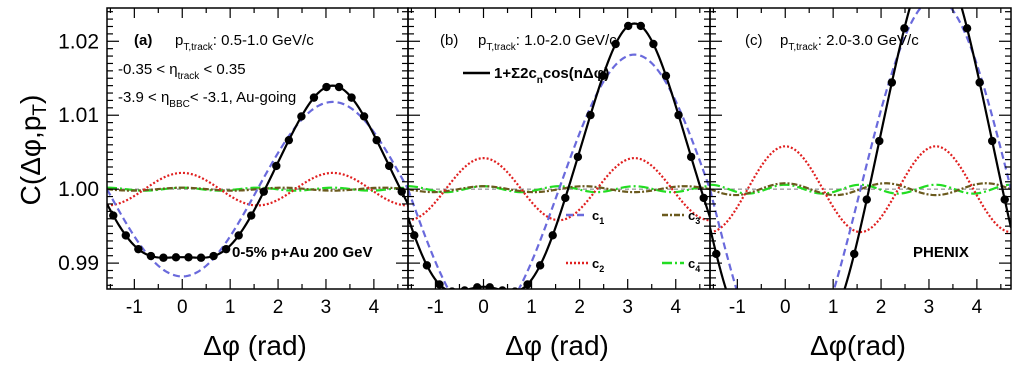  I want to click on panel-a-pt-subscript: T,track, so click(198, 47).